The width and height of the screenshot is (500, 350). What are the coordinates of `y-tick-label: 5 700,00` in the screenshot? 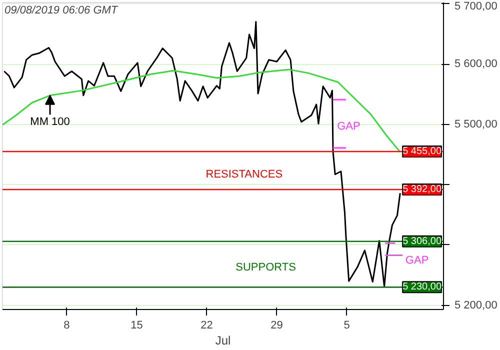 It's located at (476, 6).